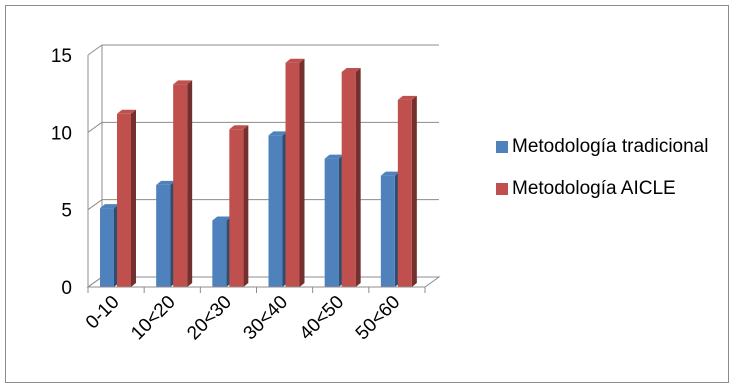  I want to click on legend-item-series-2: Metodología AICLE, so click(612, 189).